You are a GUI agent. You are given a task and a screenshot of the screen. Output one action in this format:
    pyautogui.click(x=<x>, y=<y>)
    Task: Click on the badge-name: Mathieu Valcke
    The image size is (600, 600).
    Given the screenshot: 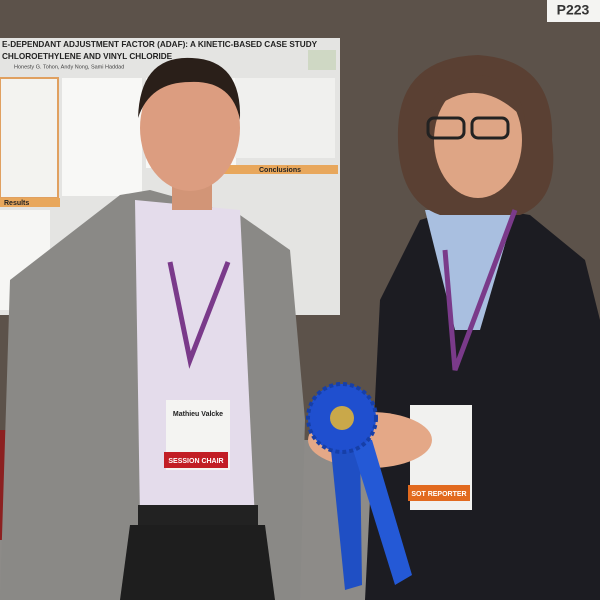 What is the action you would take?
    pyautogui.click(x=198, y=414)
    